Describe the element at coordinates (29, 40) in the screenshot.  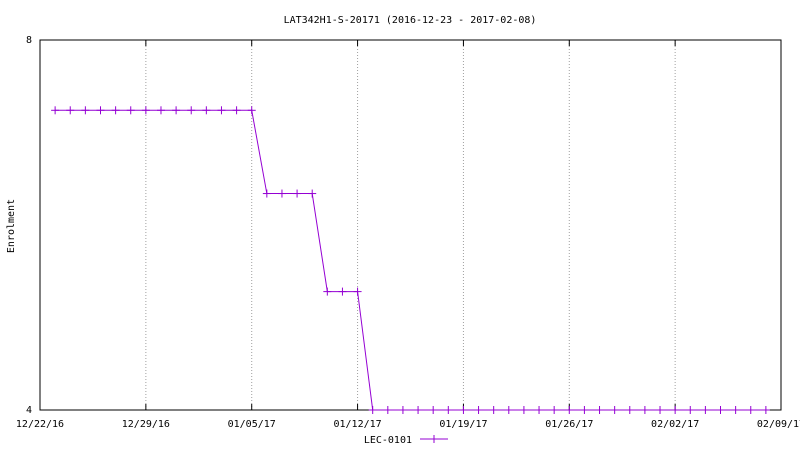
I see `y-tick-label: 8` at that location.